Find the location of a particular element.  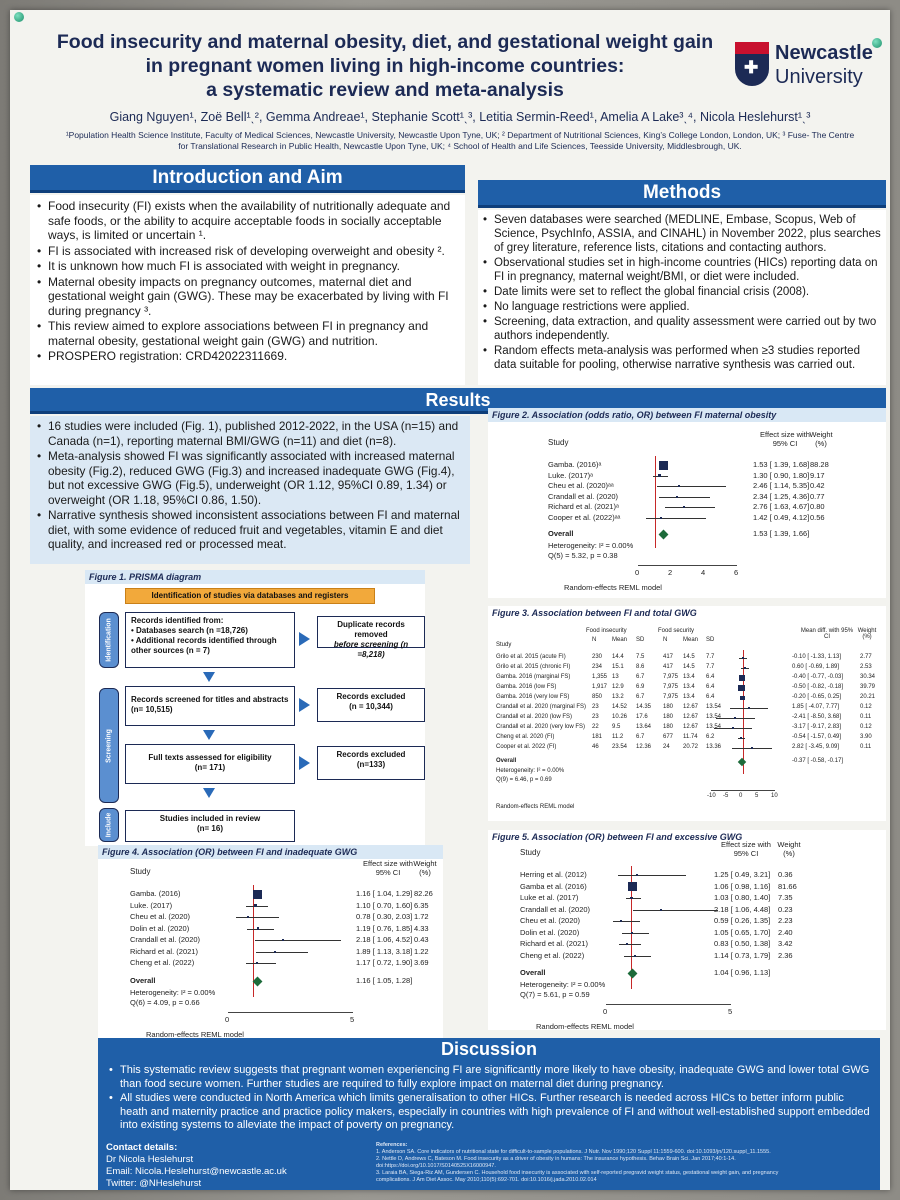

weight-value: 4.33 is located at coordinates (421, 928).